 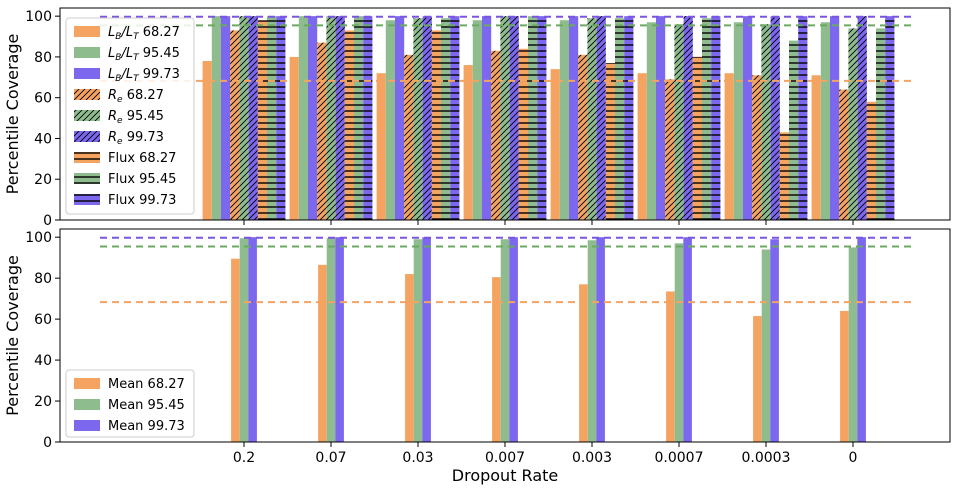 What do you see at coordinates (136, 138) in the screenshot?
I see `legend-label: Re 99.73` at bounding box center [136, 138].